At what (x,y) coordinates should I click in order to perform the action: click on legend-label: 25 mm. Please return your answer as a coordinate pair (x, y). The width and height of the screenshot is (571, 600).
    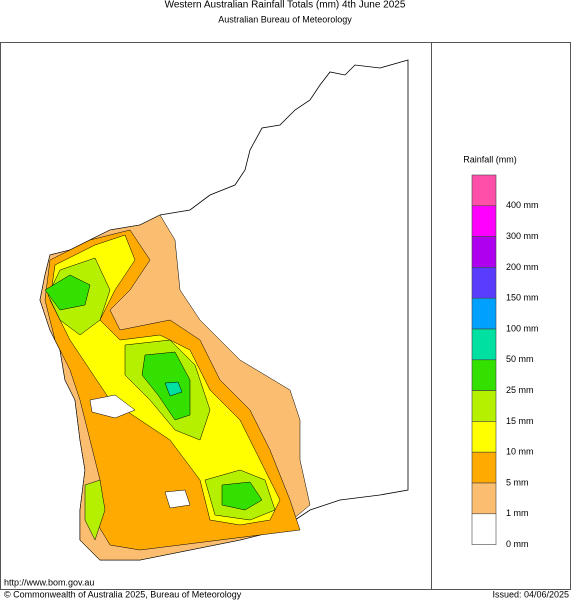
    Looking at the image, I should click on (520, 390).